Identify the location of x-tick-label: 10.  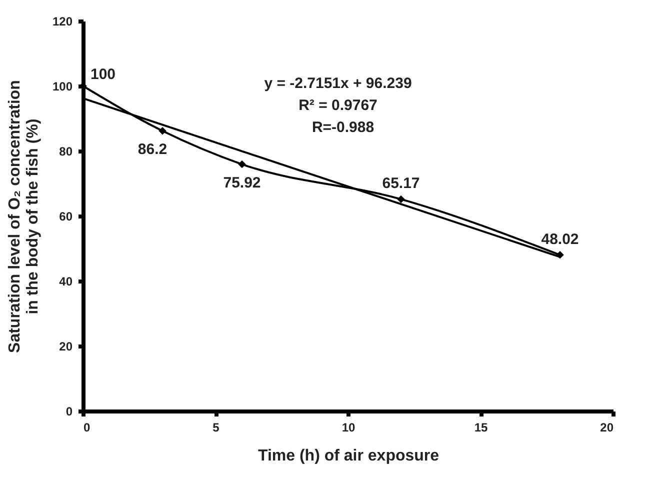
(349, 427).